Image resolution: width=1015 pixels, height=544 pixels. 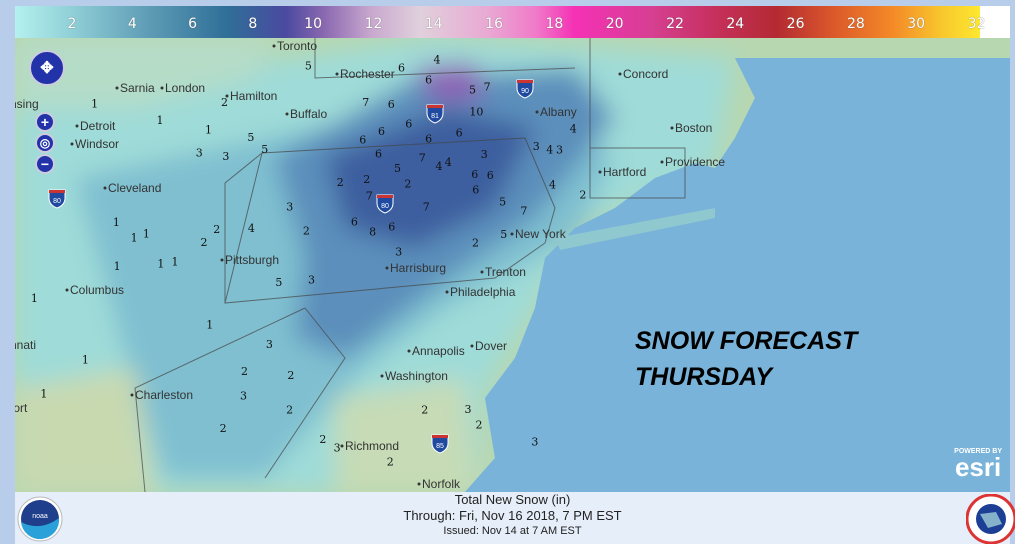 What do you see at coordinates (746, 341) in the screenshot?
I see `overlay-line-1: SNOW FORECAST` at bounding box center [746, 341].